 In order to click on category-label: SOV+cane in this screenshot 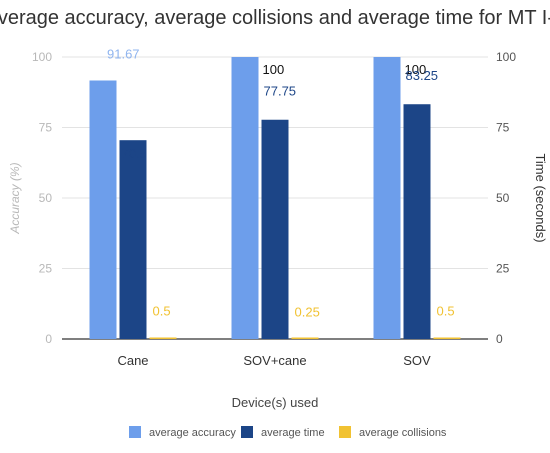, I will do `click(274, 360)`.